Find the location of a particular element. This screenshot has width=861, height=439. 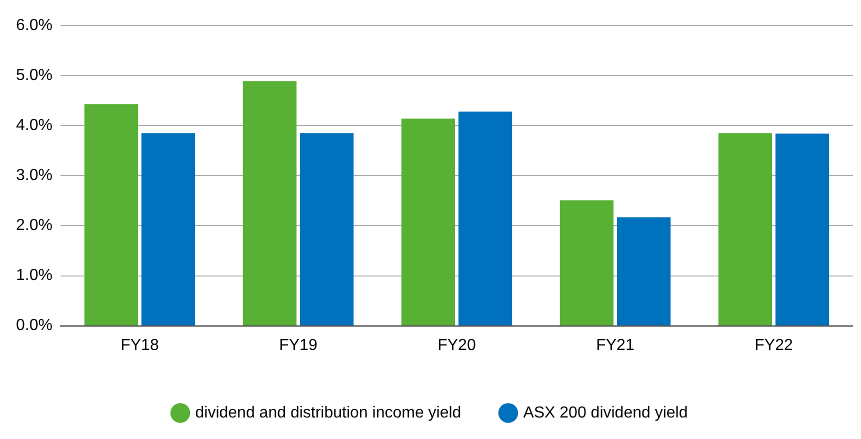

y-tick-label: 5.0% is located at coordinates (34, 75).